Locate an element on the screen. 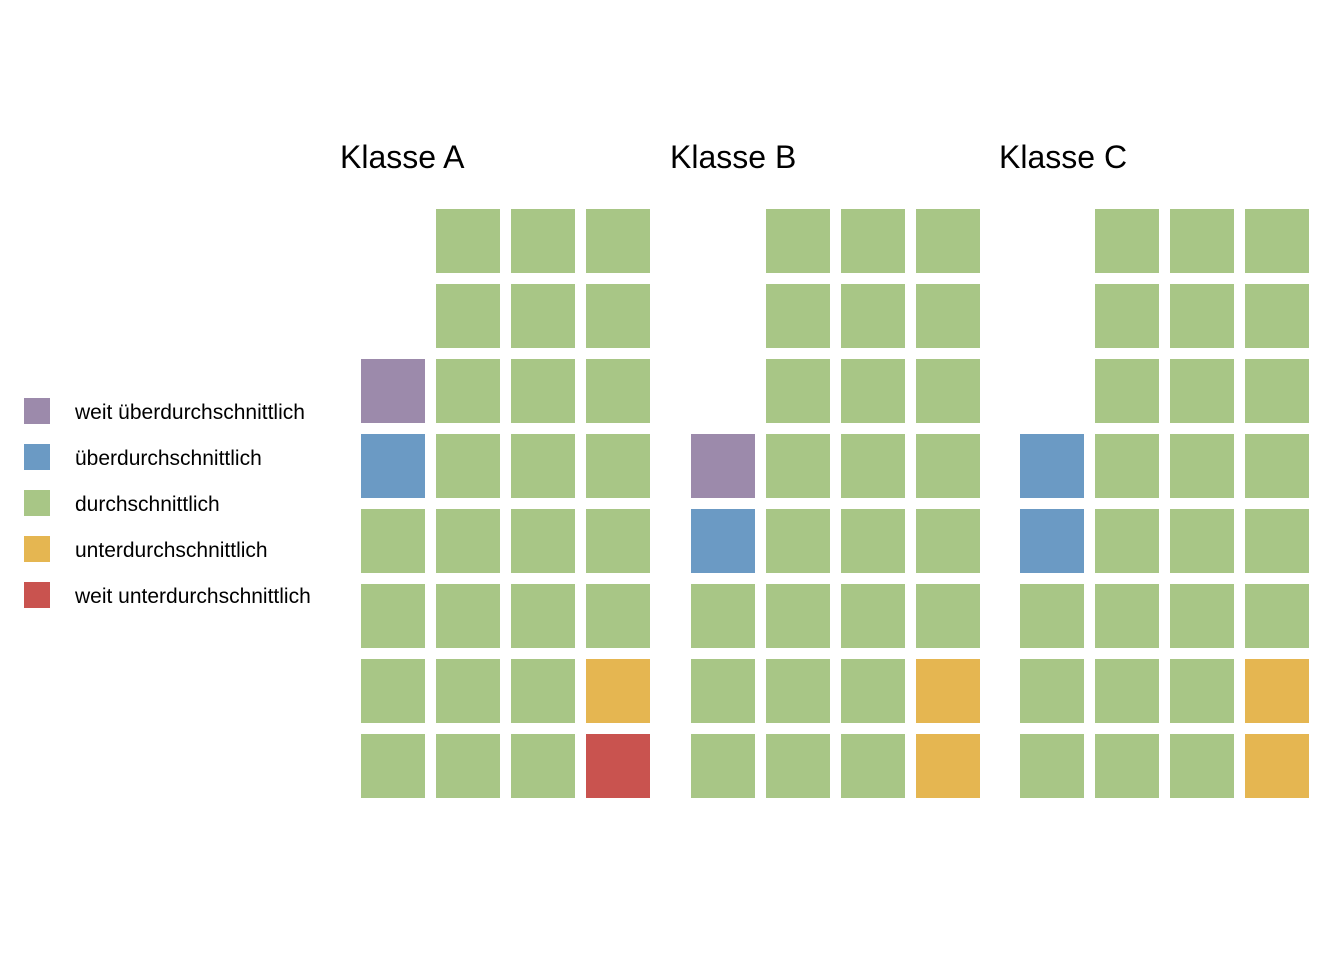 The width and height of the screenshot is (1344, 960). legend-item: weit überdurchschnittlich is located at coordinates (164, 411).